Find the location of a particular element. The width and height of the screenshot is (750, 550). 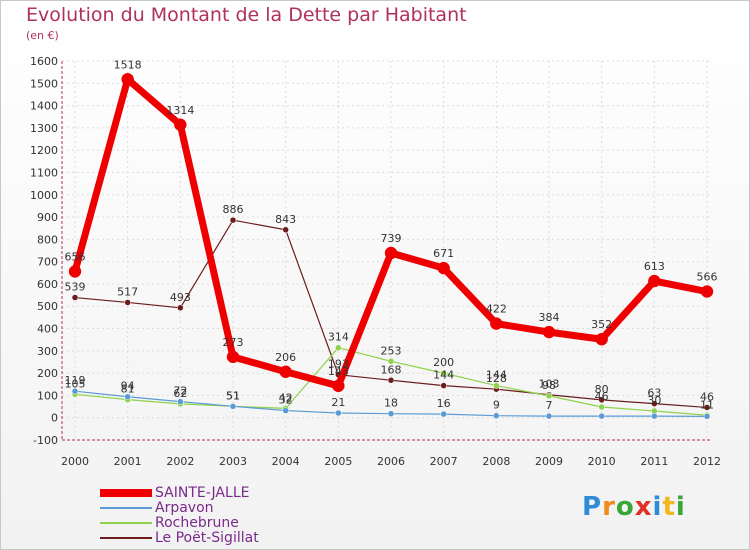

y-tick-label: 400 is located at coordinates (47, 329).